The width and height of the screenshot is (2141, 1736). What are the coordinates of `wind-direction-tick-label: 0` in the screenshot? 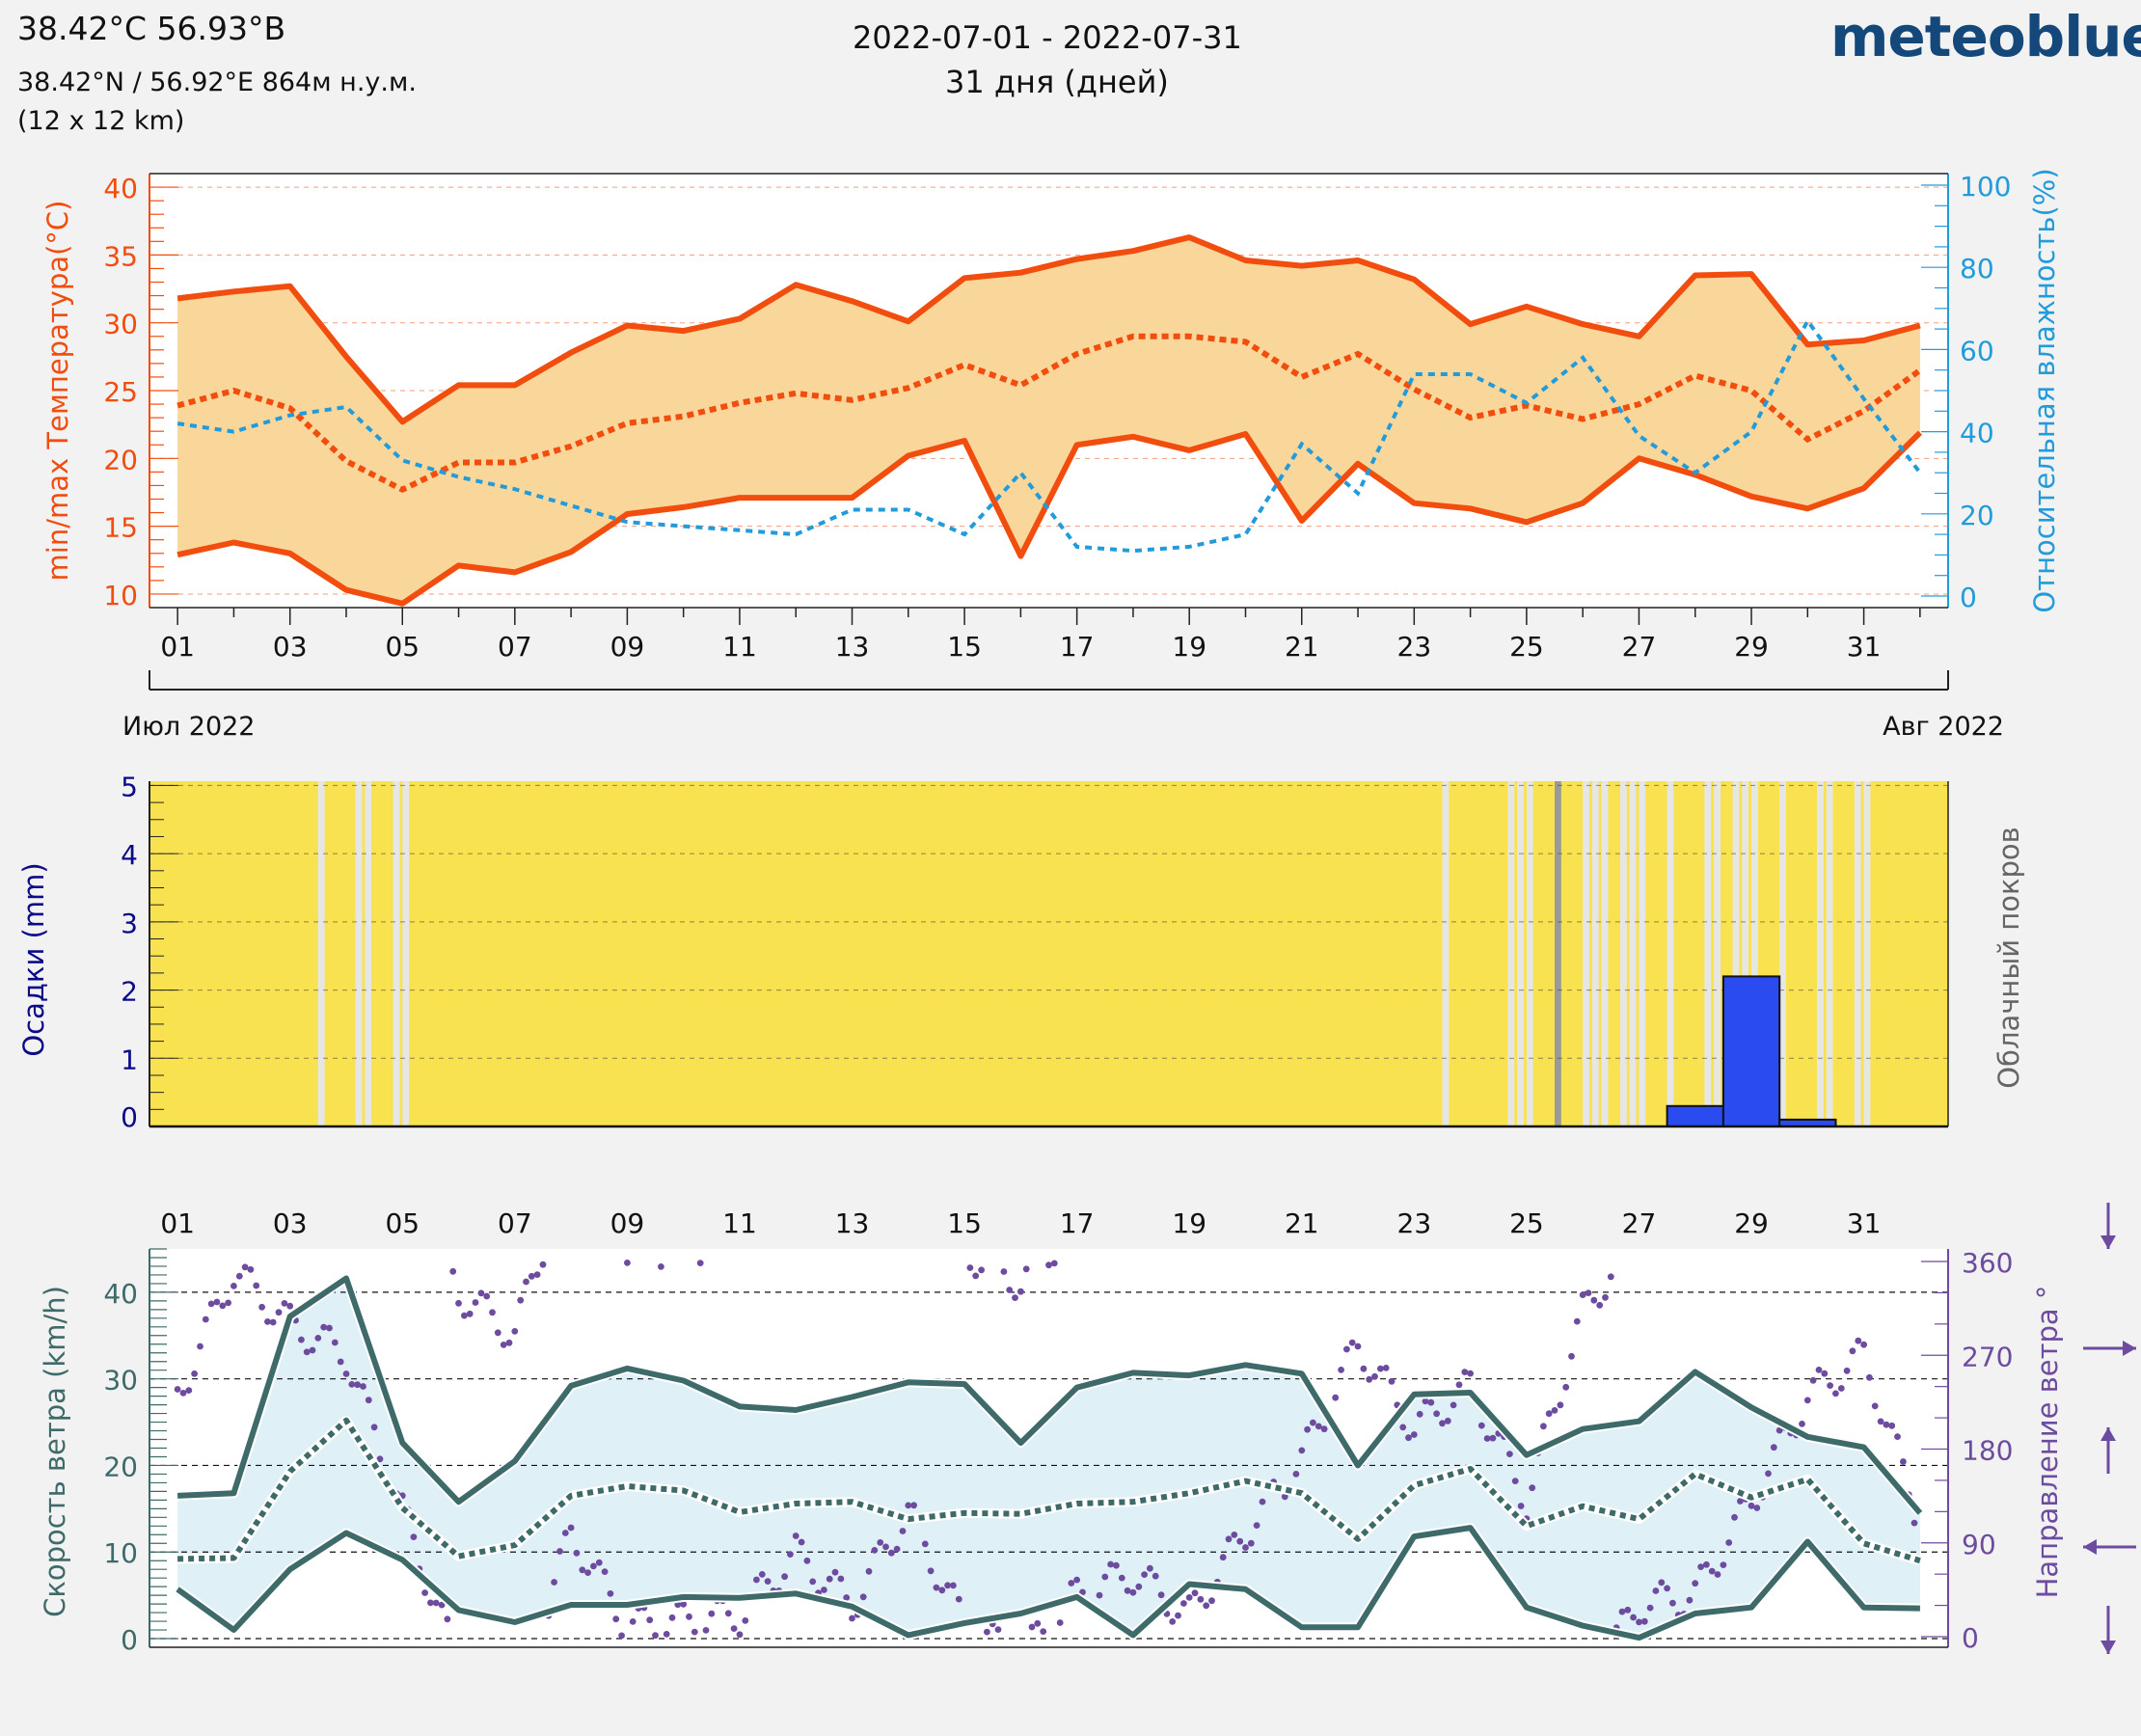 It's located at (1971, 1638).